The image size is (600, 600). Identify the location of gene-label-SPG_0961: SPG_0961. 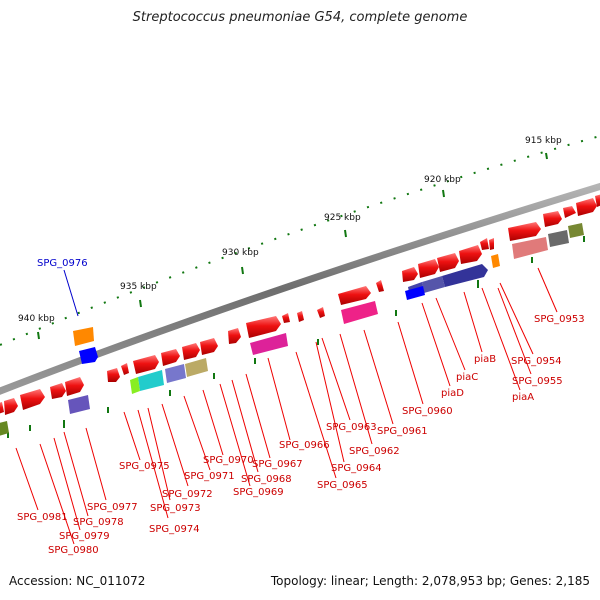
(402, 431).